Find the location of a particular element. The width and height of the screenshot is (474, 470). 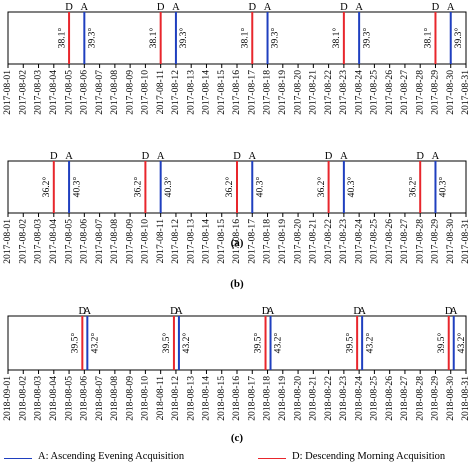

x-tick-label: 2018-08-06 is located at coordinates (84, 398).